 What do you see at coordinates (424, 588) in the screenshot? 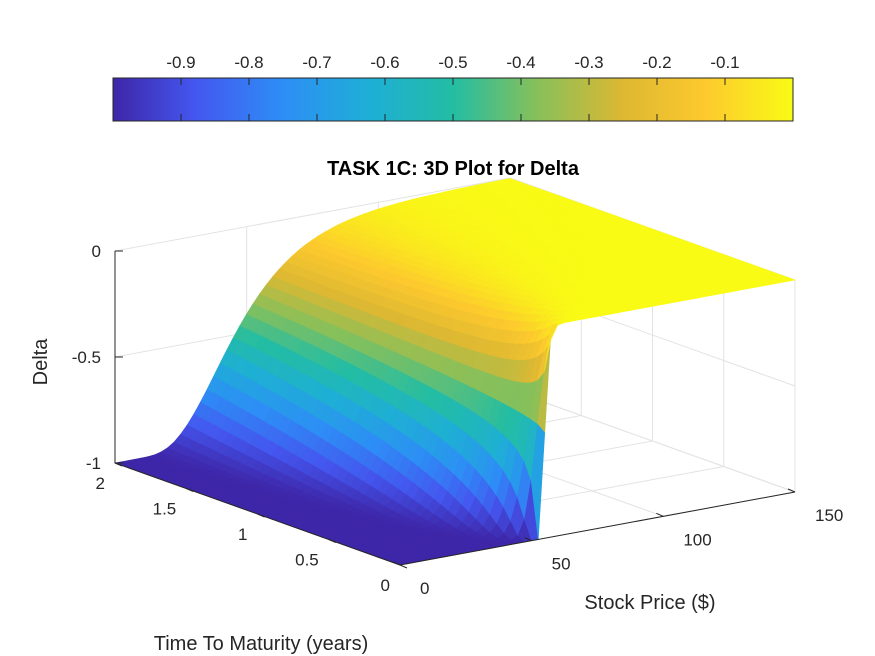
I see `x-tick-label: 0` at bounding box center [424, 588].